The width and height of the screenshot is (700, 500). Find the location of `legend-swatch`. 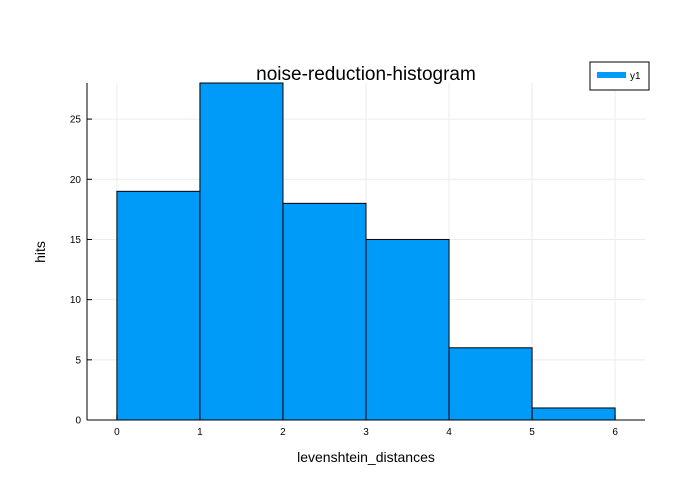

legend-swatch is located at coordinates (611, 75).